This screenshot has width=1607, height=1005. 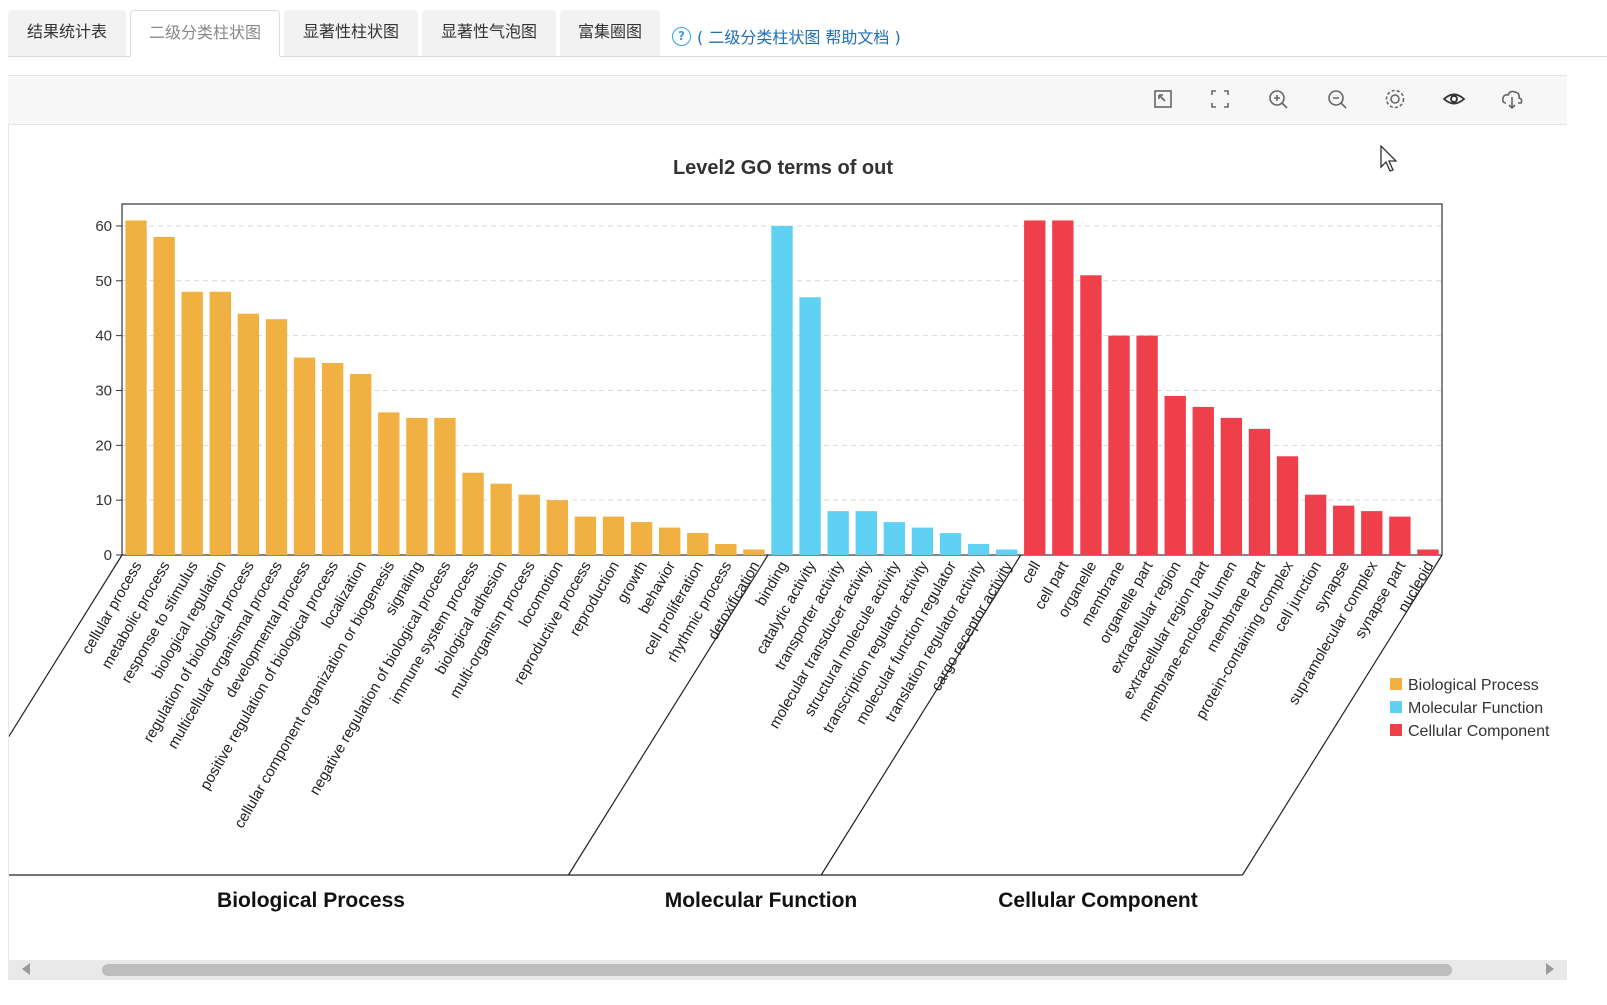 What do you see at coordinates (361, 464) in the screenshot?
I see `bar-localization` at bounding box center [361, 464].